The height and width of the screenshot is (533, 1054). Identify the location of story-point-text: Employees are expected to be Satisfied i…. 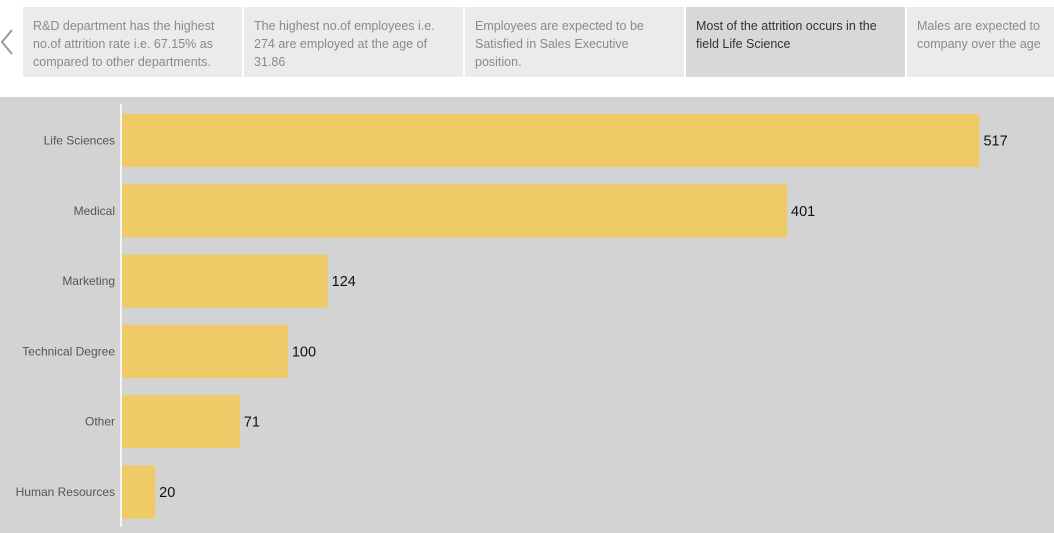
(559, 44).